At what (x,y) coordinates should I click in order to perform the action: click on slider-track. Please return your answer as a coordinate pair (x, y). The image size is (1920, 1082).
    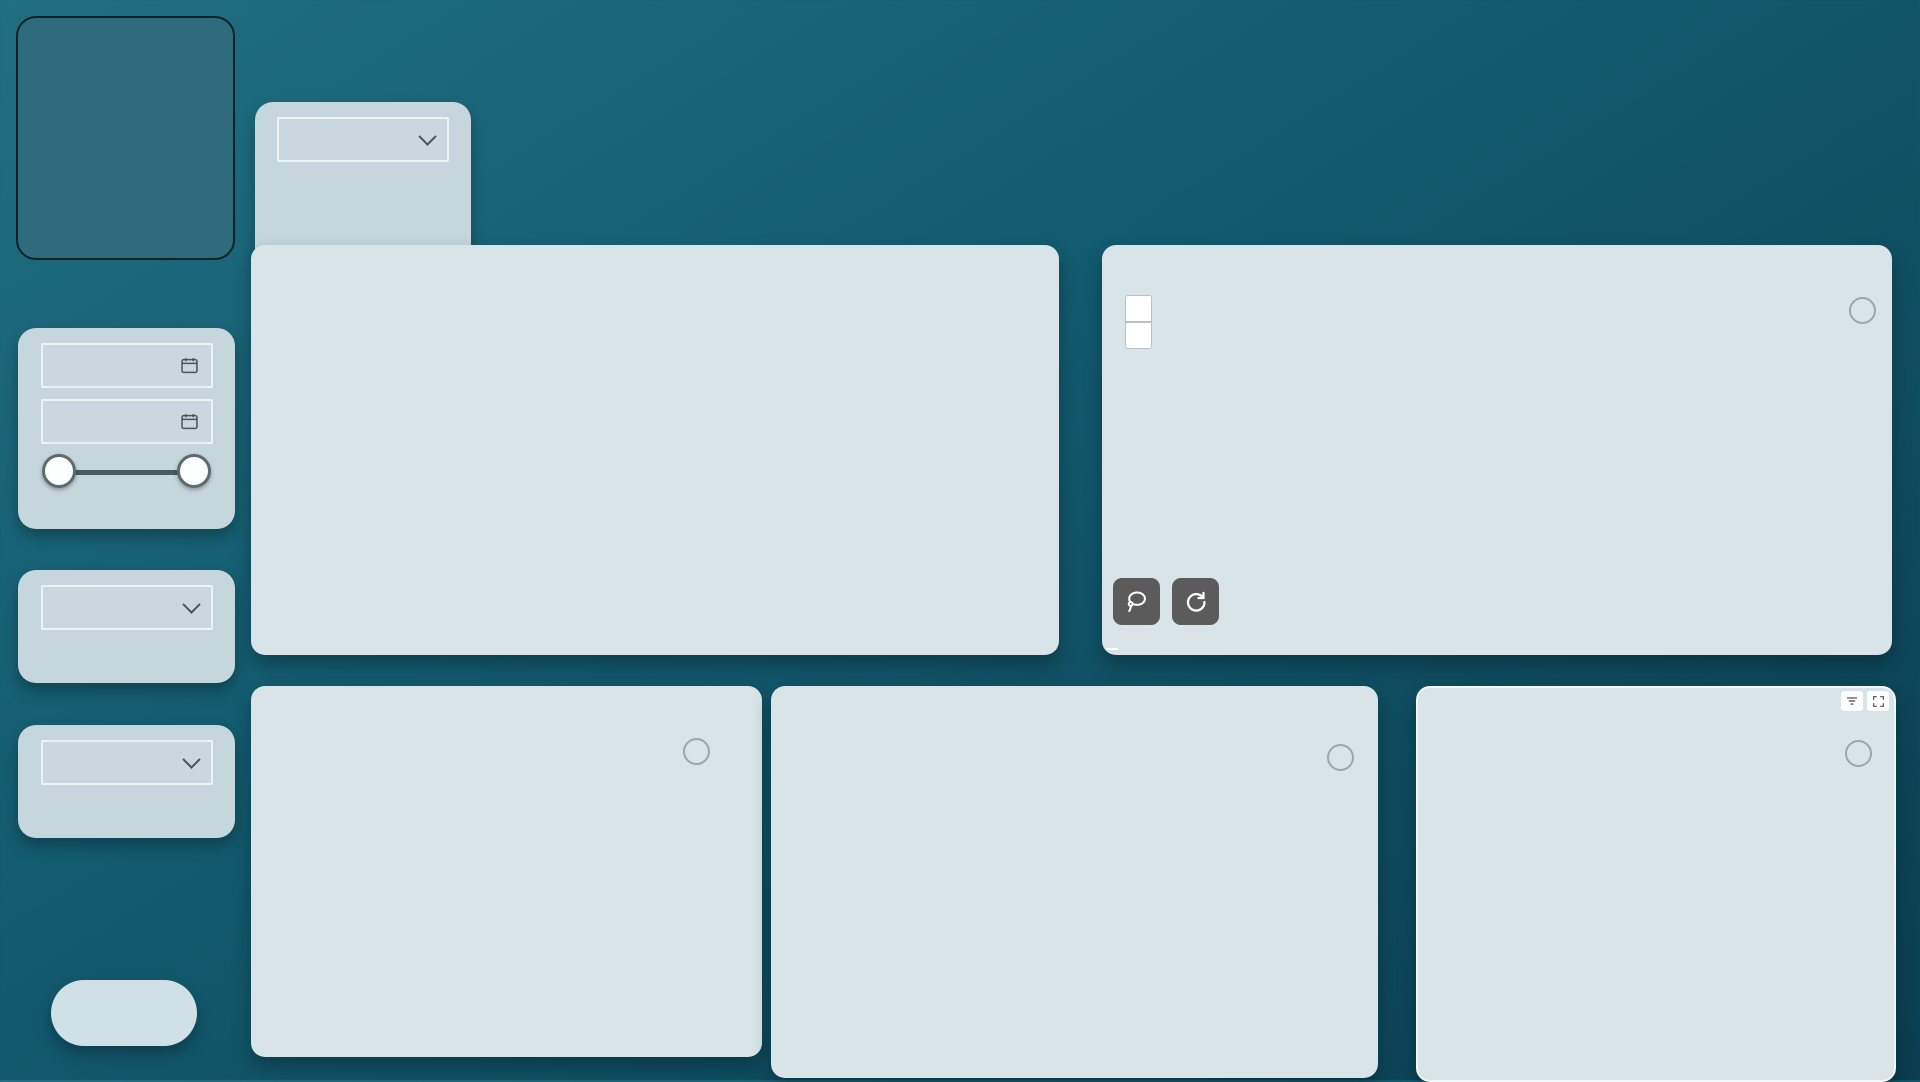
    Looking at the image, I should click on (126, 472).